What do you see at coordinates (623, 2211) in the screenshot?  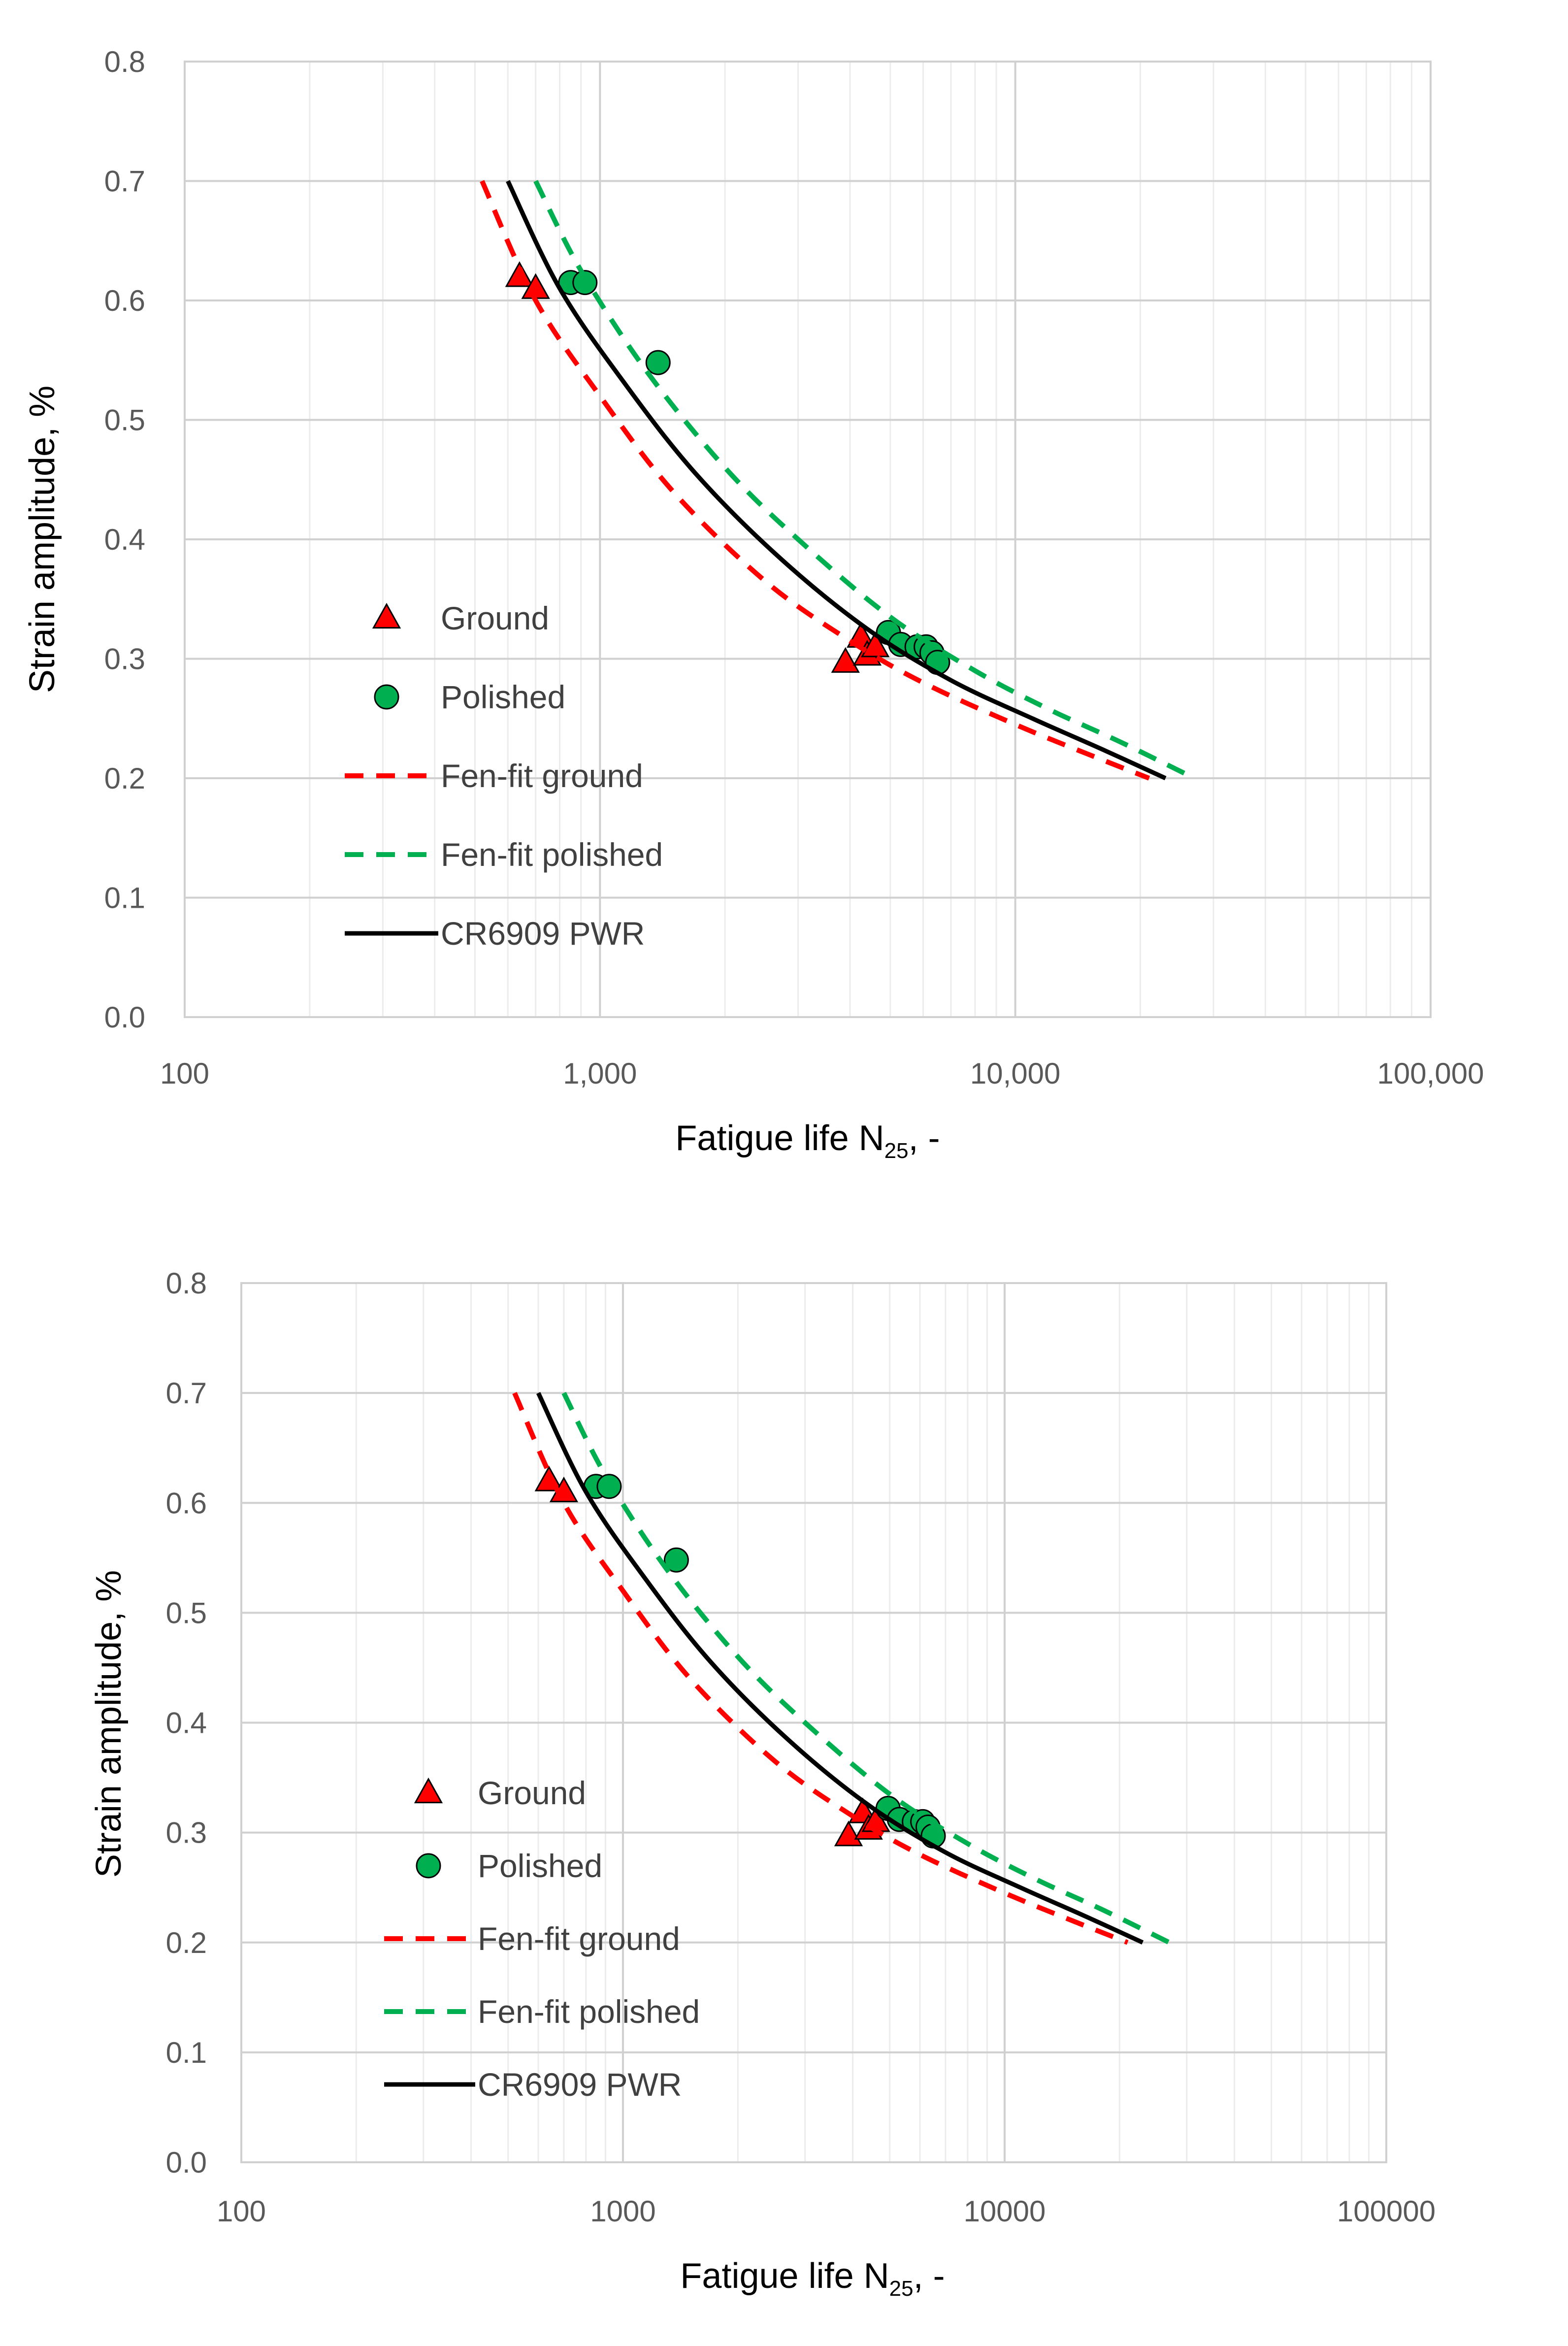 I see `x-tick-label: 1000` at bounding box center [623, 2211].